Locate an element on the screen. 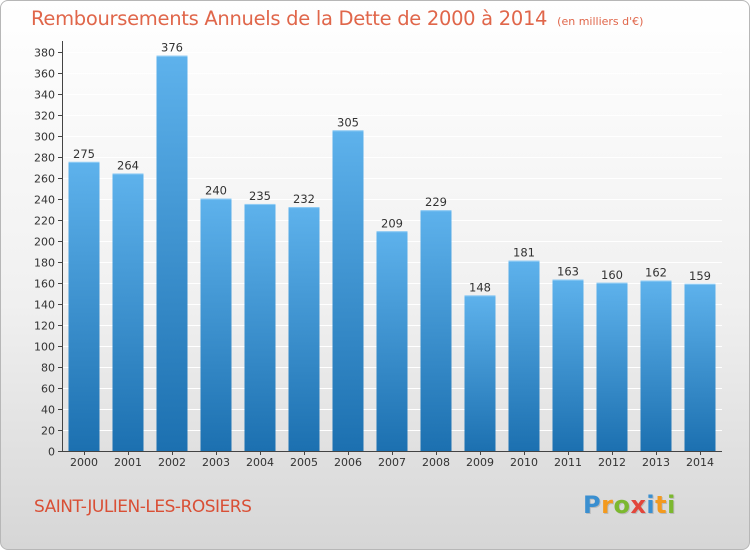 The image size is (750, 550). x-tick-label-2010: 2010 is located at coordinates (524, 462).